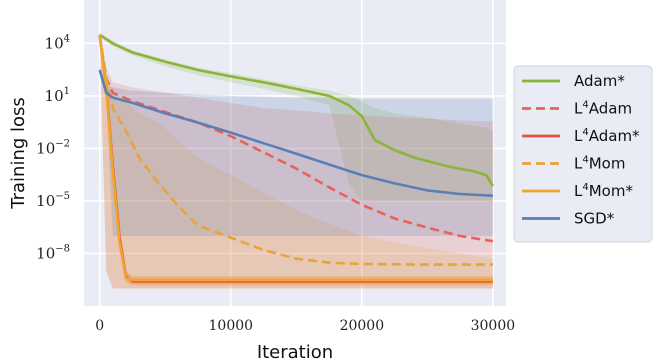 Image resolution: width=656 pixels, height=362 pixels. What do you see at coordinates (18, 153) in the screenshot?
I see `y-axis-label: Training loss` at bounding box center [18, 153].